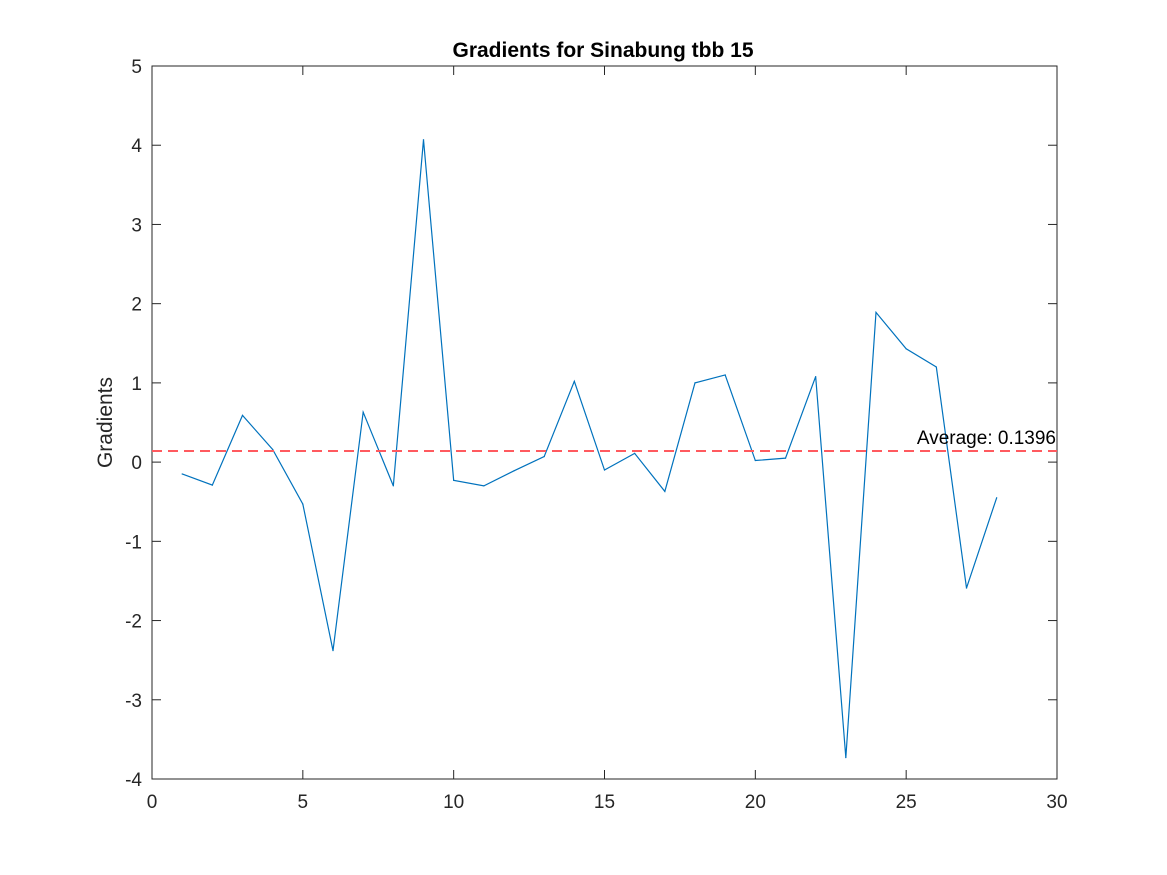 The image size is (1167, 875). What do you see at coordinates (152, 802) in the screenshot?
I see `x-tick-label: 0` at bounding box center [152, 802].